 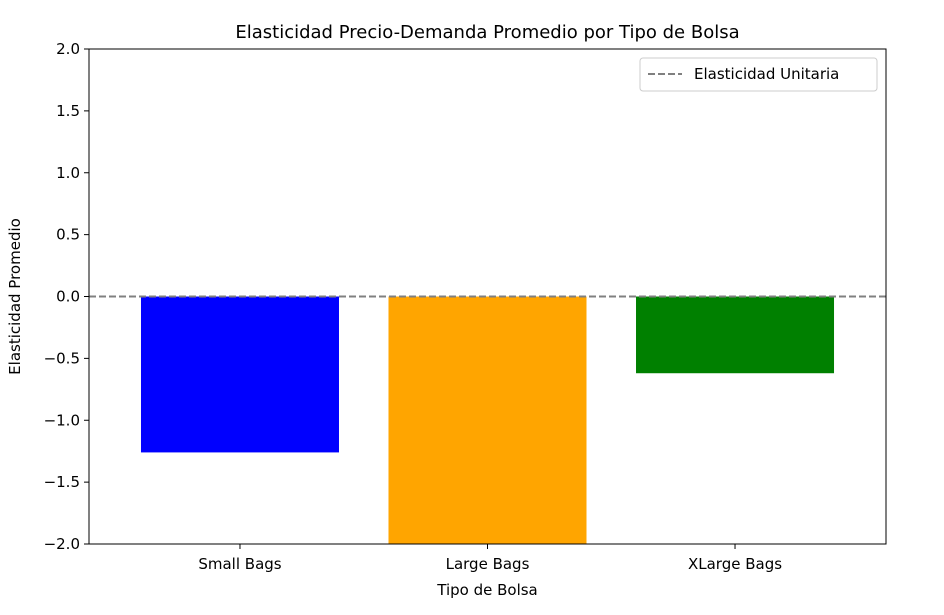 What do you see at coordinates (15, 296) in the screenshot?
I see `y-axis-label: Elasticidad Promedio` at bounding box center [15, 296].